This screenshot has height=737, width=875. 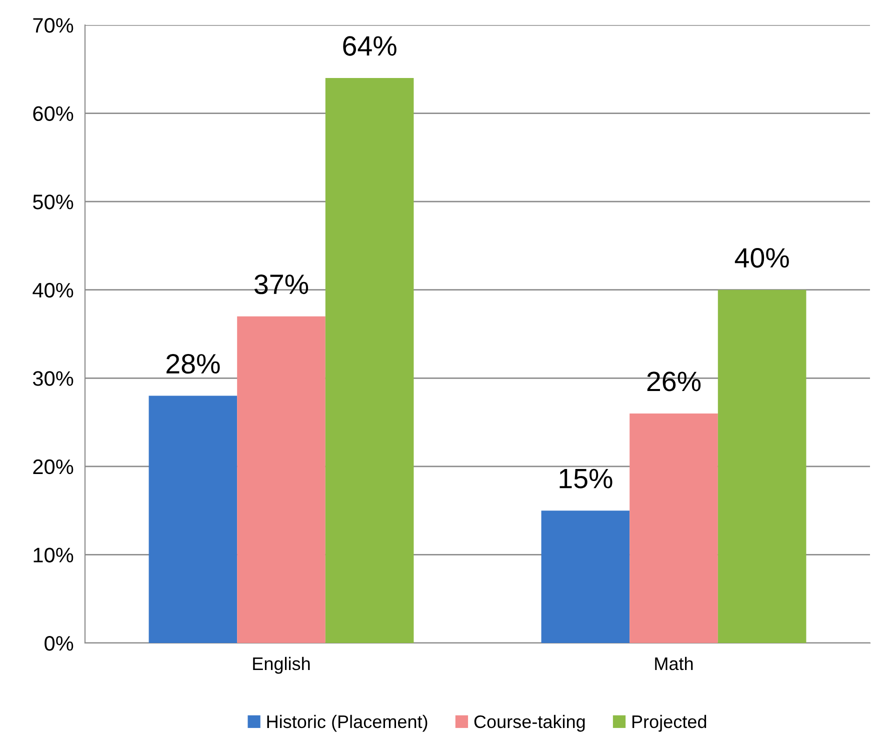 I want to click on data-label: 26%, so click(x=674, y=382).